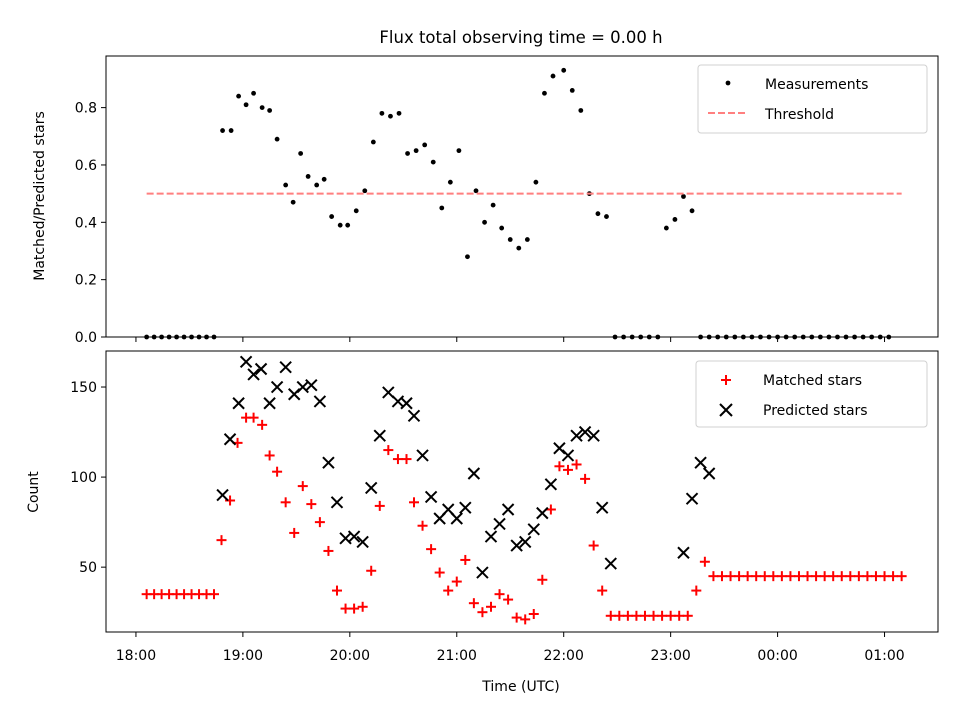 This screenshot has height=720, width=960. Describe the element at coordinates (799, 115) in the screenshot. I see `legend-threshold-label: Threshold` at that location.